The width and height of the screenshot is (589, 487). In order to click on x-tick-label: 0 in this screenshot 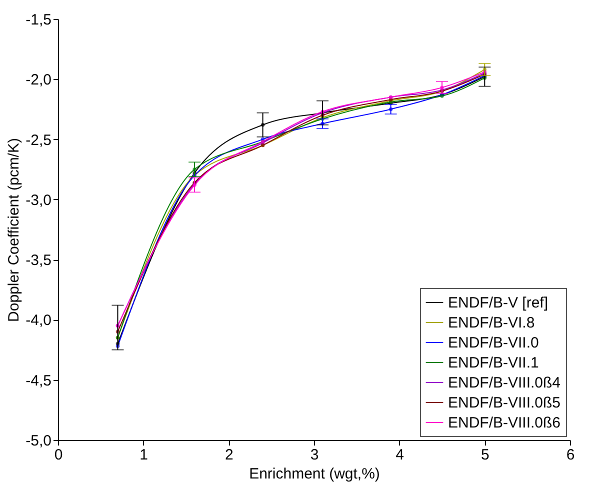, I will do `click(58, 455)`.